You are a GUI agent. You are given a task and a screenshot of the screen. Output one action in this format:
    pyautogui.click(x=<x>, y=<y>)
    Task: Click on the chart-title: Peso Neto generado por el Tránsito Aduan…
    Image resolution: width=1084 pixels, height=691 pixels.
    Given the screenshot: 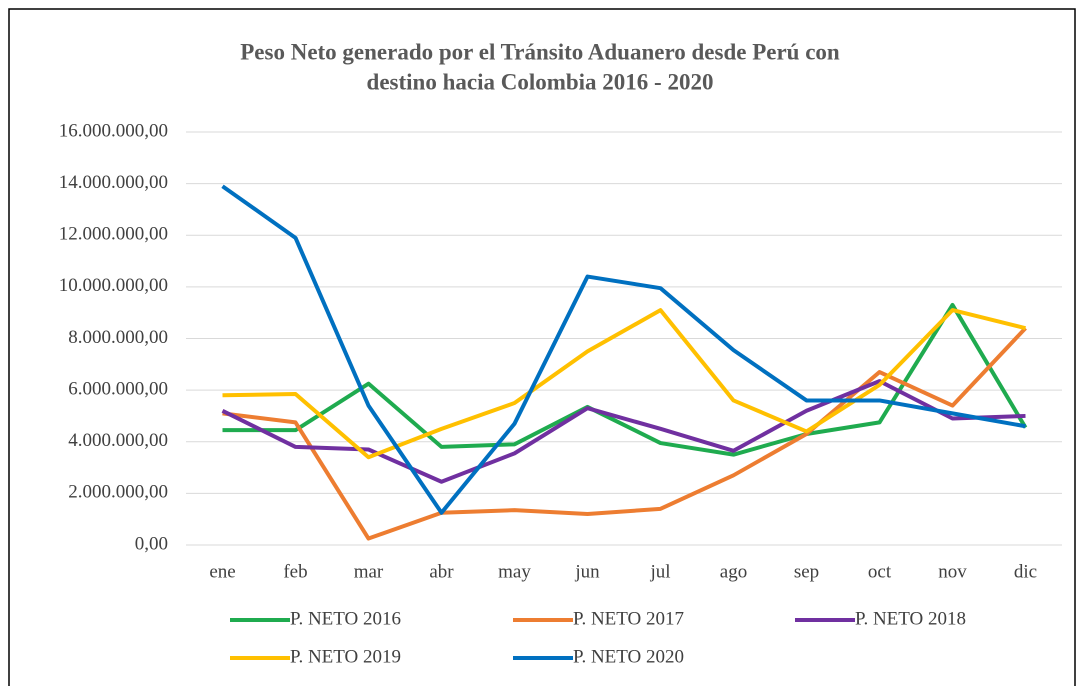 What is the action you would take?
    pyautogui.click(x=540, y=51)
    